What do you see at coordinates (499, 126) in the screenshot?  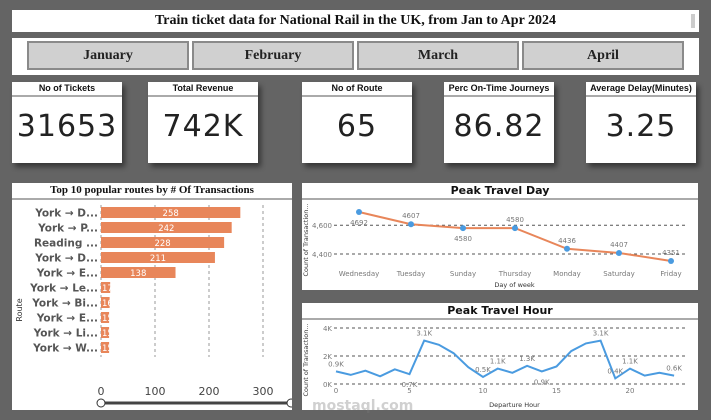 I see `kpi-value: 86.82` at bounding box center [499, 126].